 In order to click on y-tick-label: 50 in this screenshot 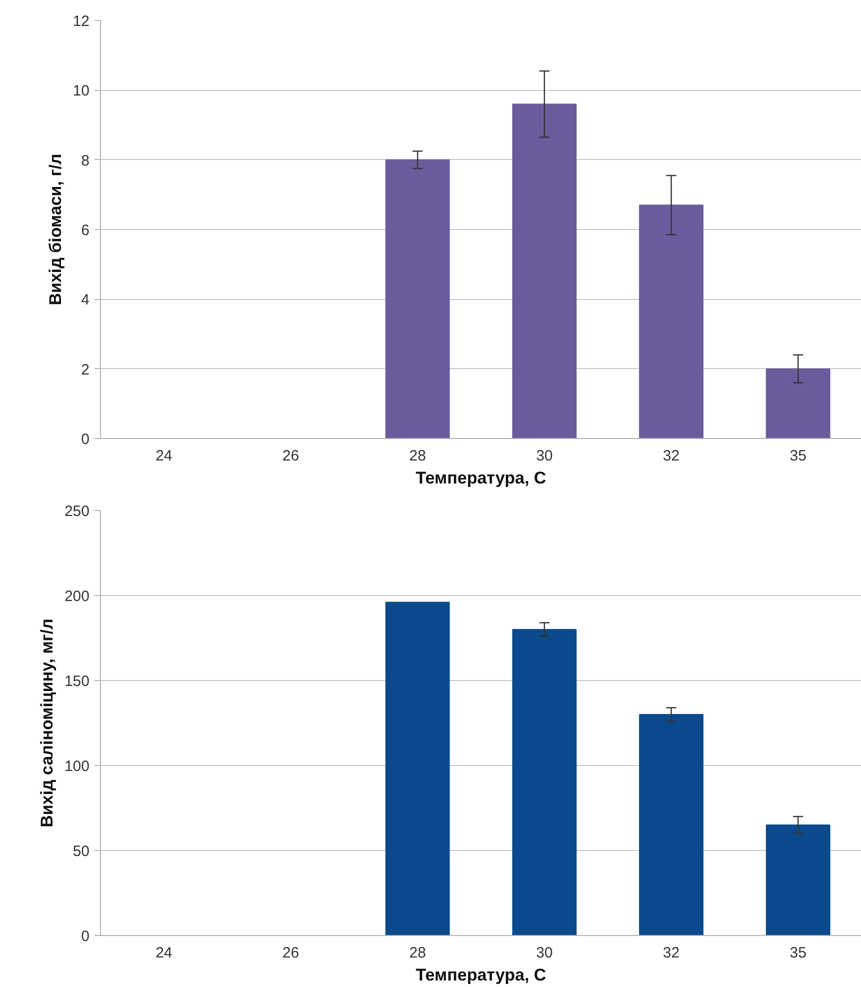, I will do `click(81, 851)`.